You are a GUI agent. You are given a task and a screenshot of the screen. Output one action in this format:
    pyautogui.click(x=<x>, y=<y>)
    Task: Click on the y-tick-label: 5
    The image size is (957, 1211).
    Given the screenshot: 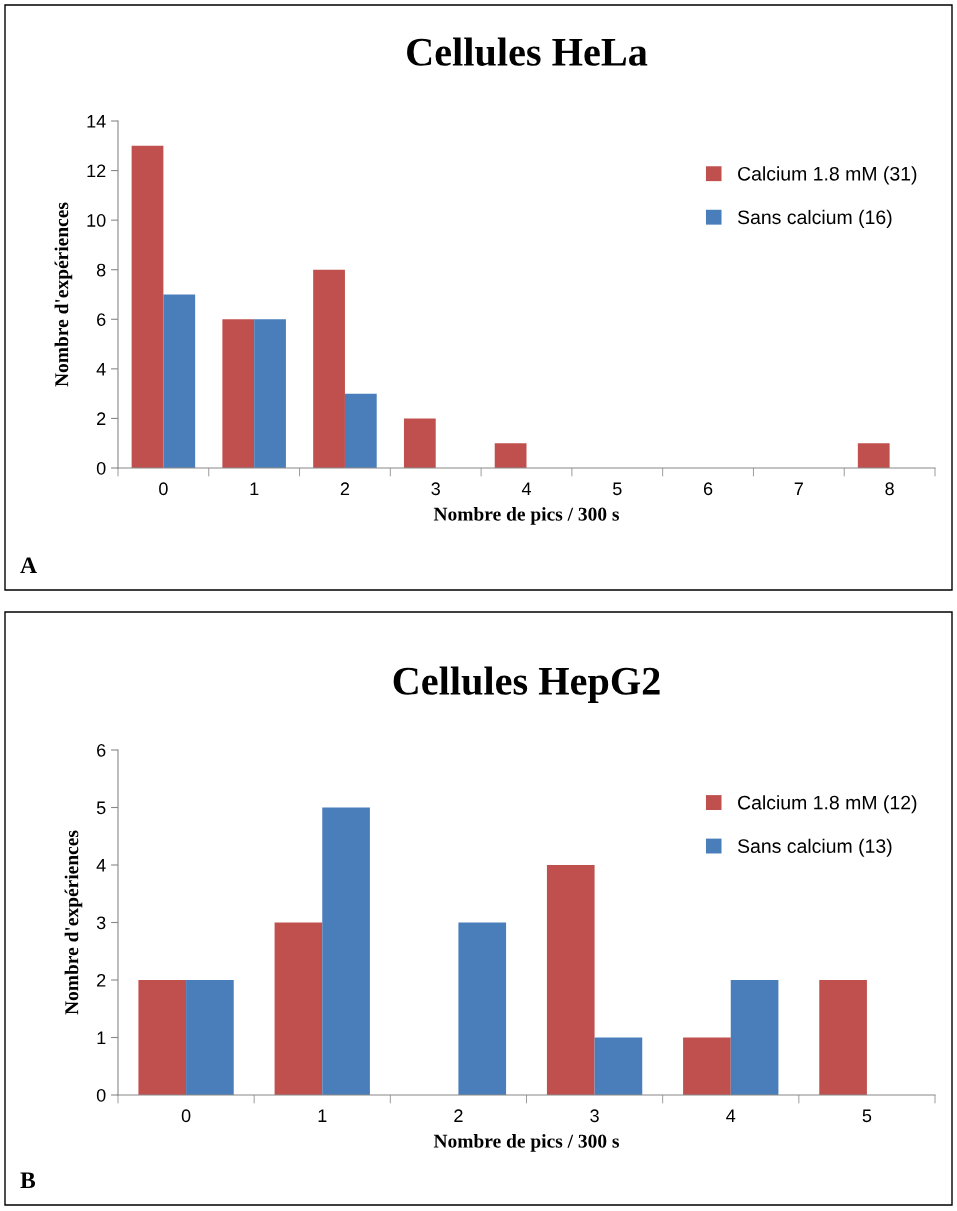 What is the action you would take?
    pyautogui.click(x=101, y=808)
    